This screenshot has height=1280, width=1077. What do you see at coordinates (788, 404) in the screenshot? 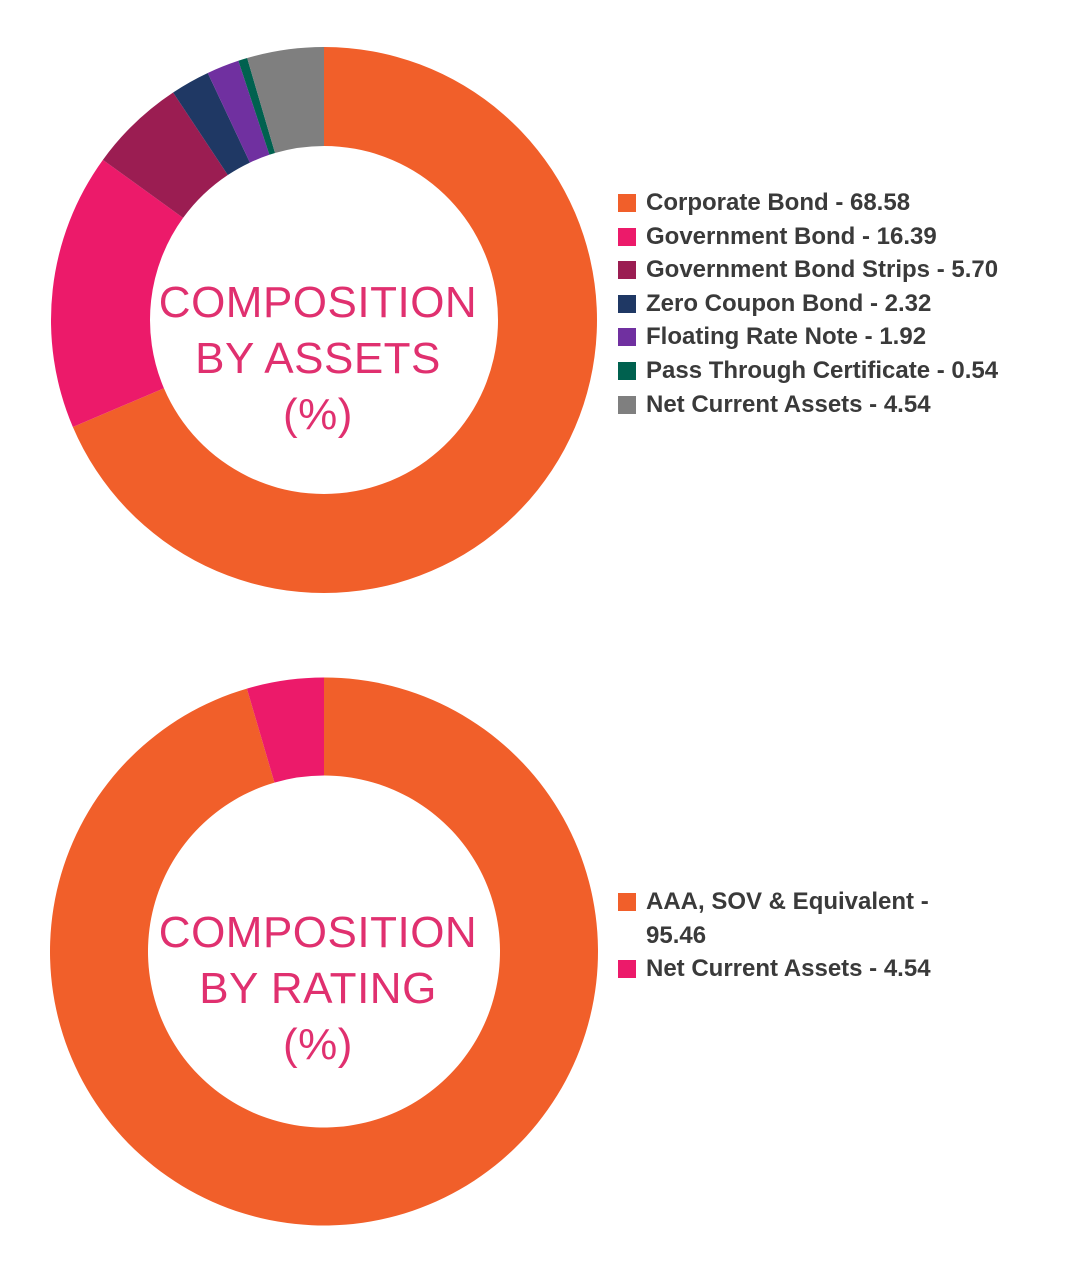
I see `assets-legend-label: Net Current Assets - 4.54` at bounding box center [788, 404].